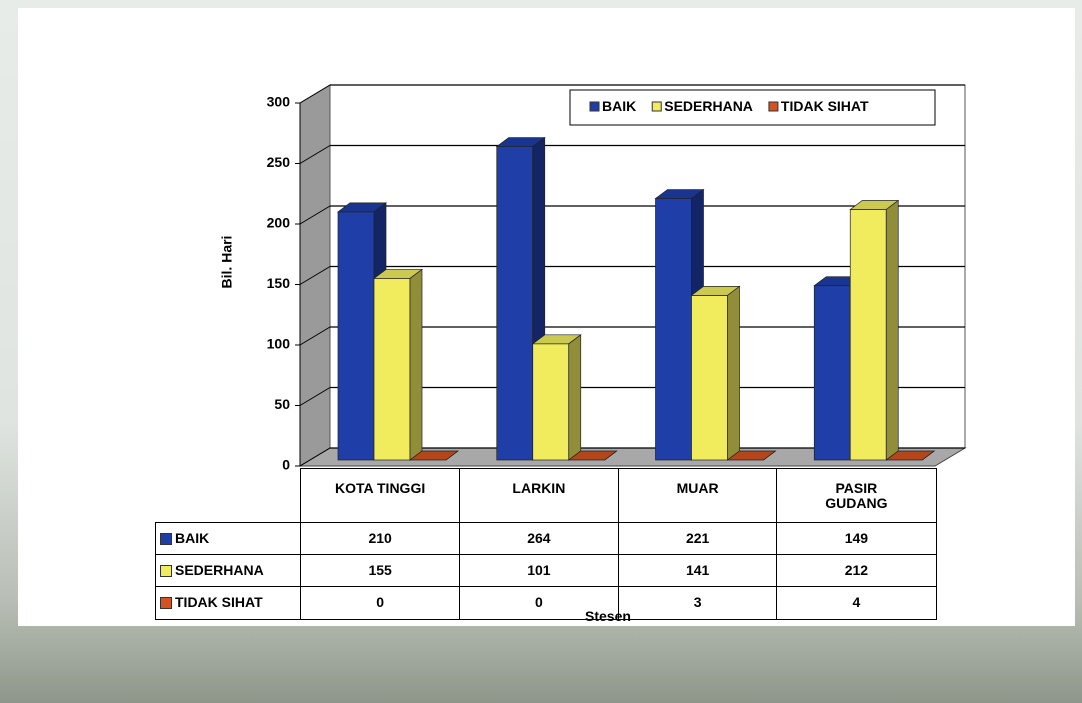 This screenshot has width=1082, height=703. I want to click on y-tick-label: 150, so click(279, 283).